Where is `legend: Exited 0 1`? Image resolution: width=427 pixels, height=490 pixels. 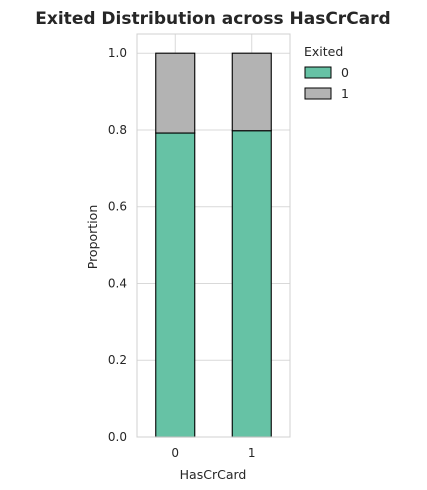
legend: Exited 0 1 is located at coordinates (326, 72).